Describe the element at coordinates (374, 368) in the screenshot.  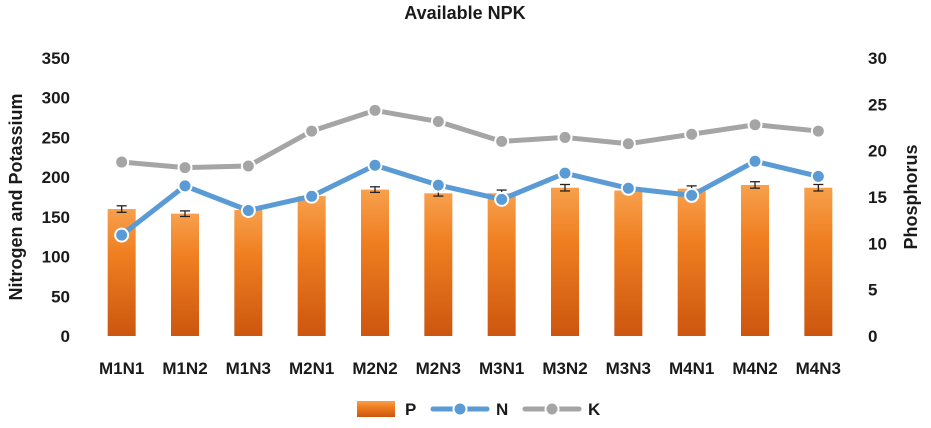
I see `x-tick-label: M2N2` at that location.